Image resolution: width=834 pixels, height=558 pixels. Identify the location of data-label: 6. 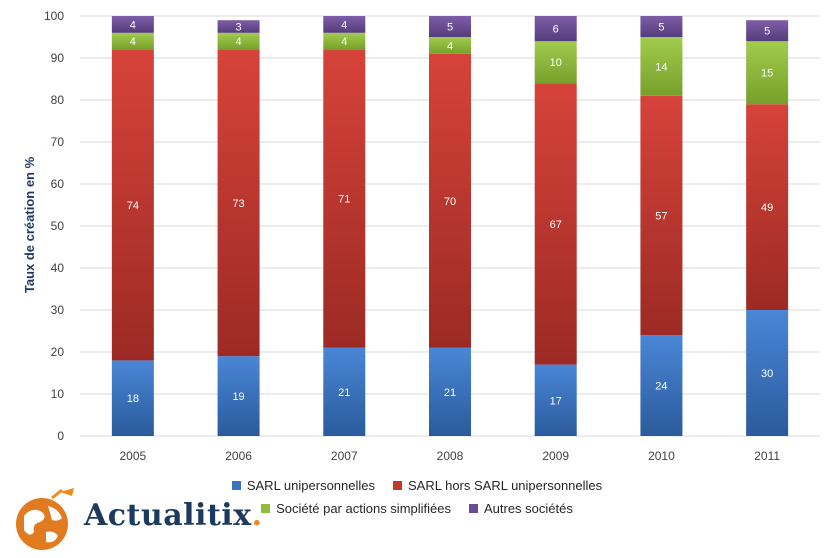
(556, 30).